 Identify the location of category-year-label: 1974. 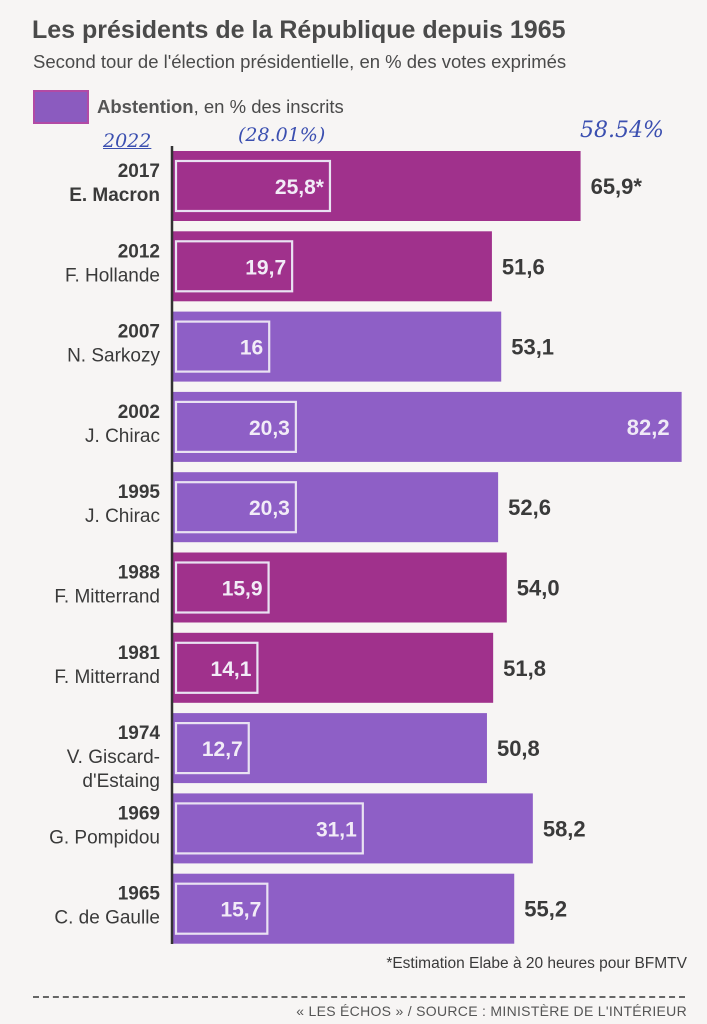
(139, 733).